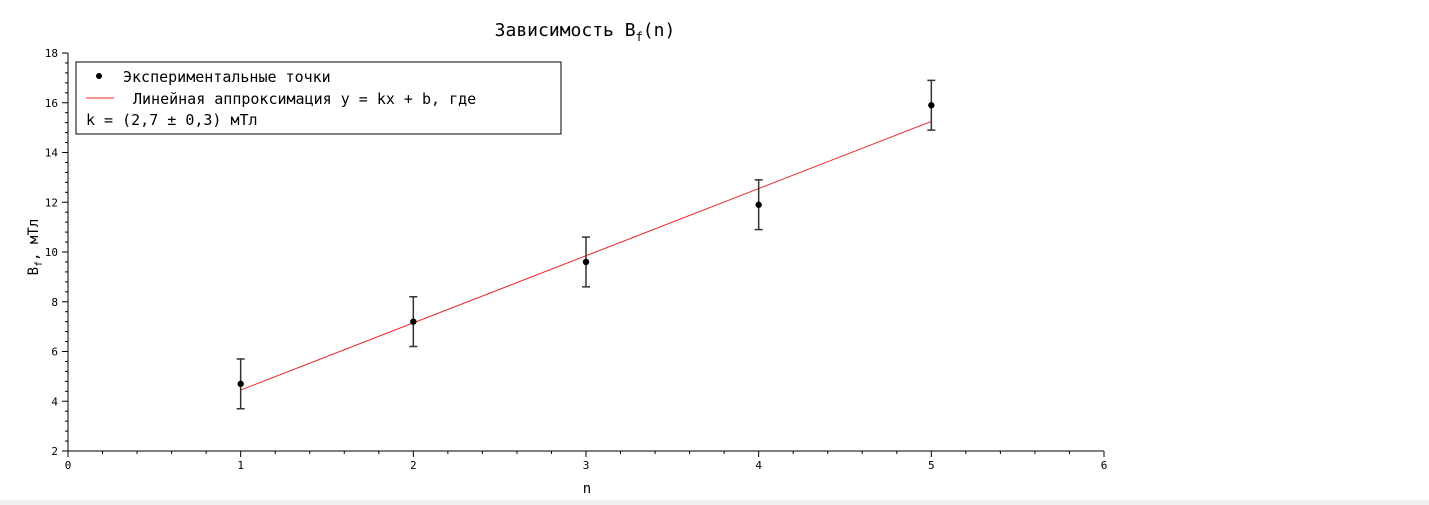 The width and height of the screenshot is (1429, 505). What do you see at coordinates (304, 99) in the screenshot?
I see `legend-entry-fit: Линейная аппроксимация y = kx + b, где` at bounding box center [304, 99].